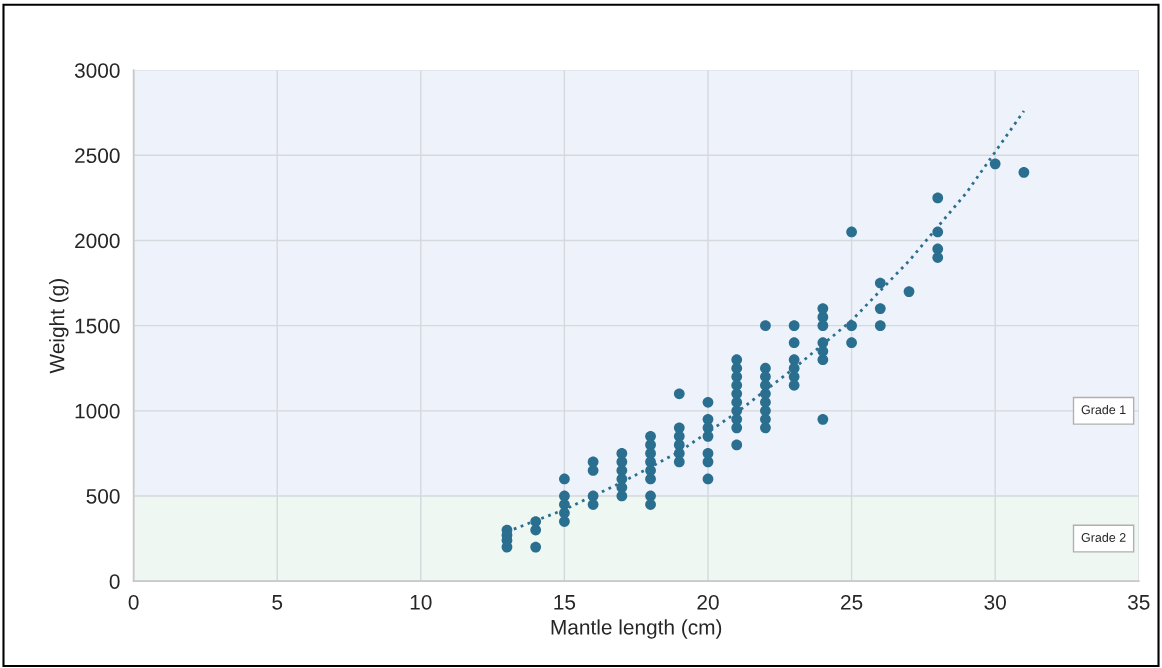 Image resolution: width=1162 pixels, height=668 pixels. I want to click on band-label: Grade 2, so click(1103, 537).